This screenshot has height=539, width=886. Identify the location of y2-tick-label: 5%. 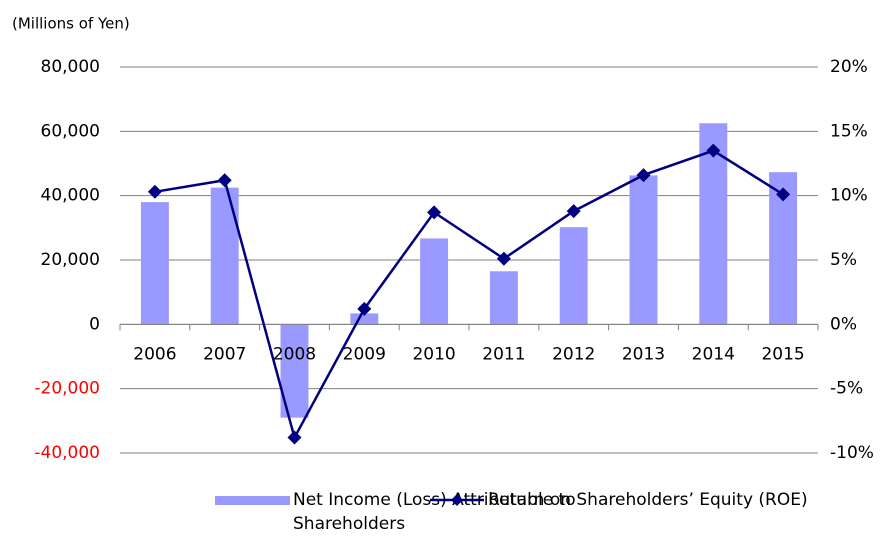
(843, 260).